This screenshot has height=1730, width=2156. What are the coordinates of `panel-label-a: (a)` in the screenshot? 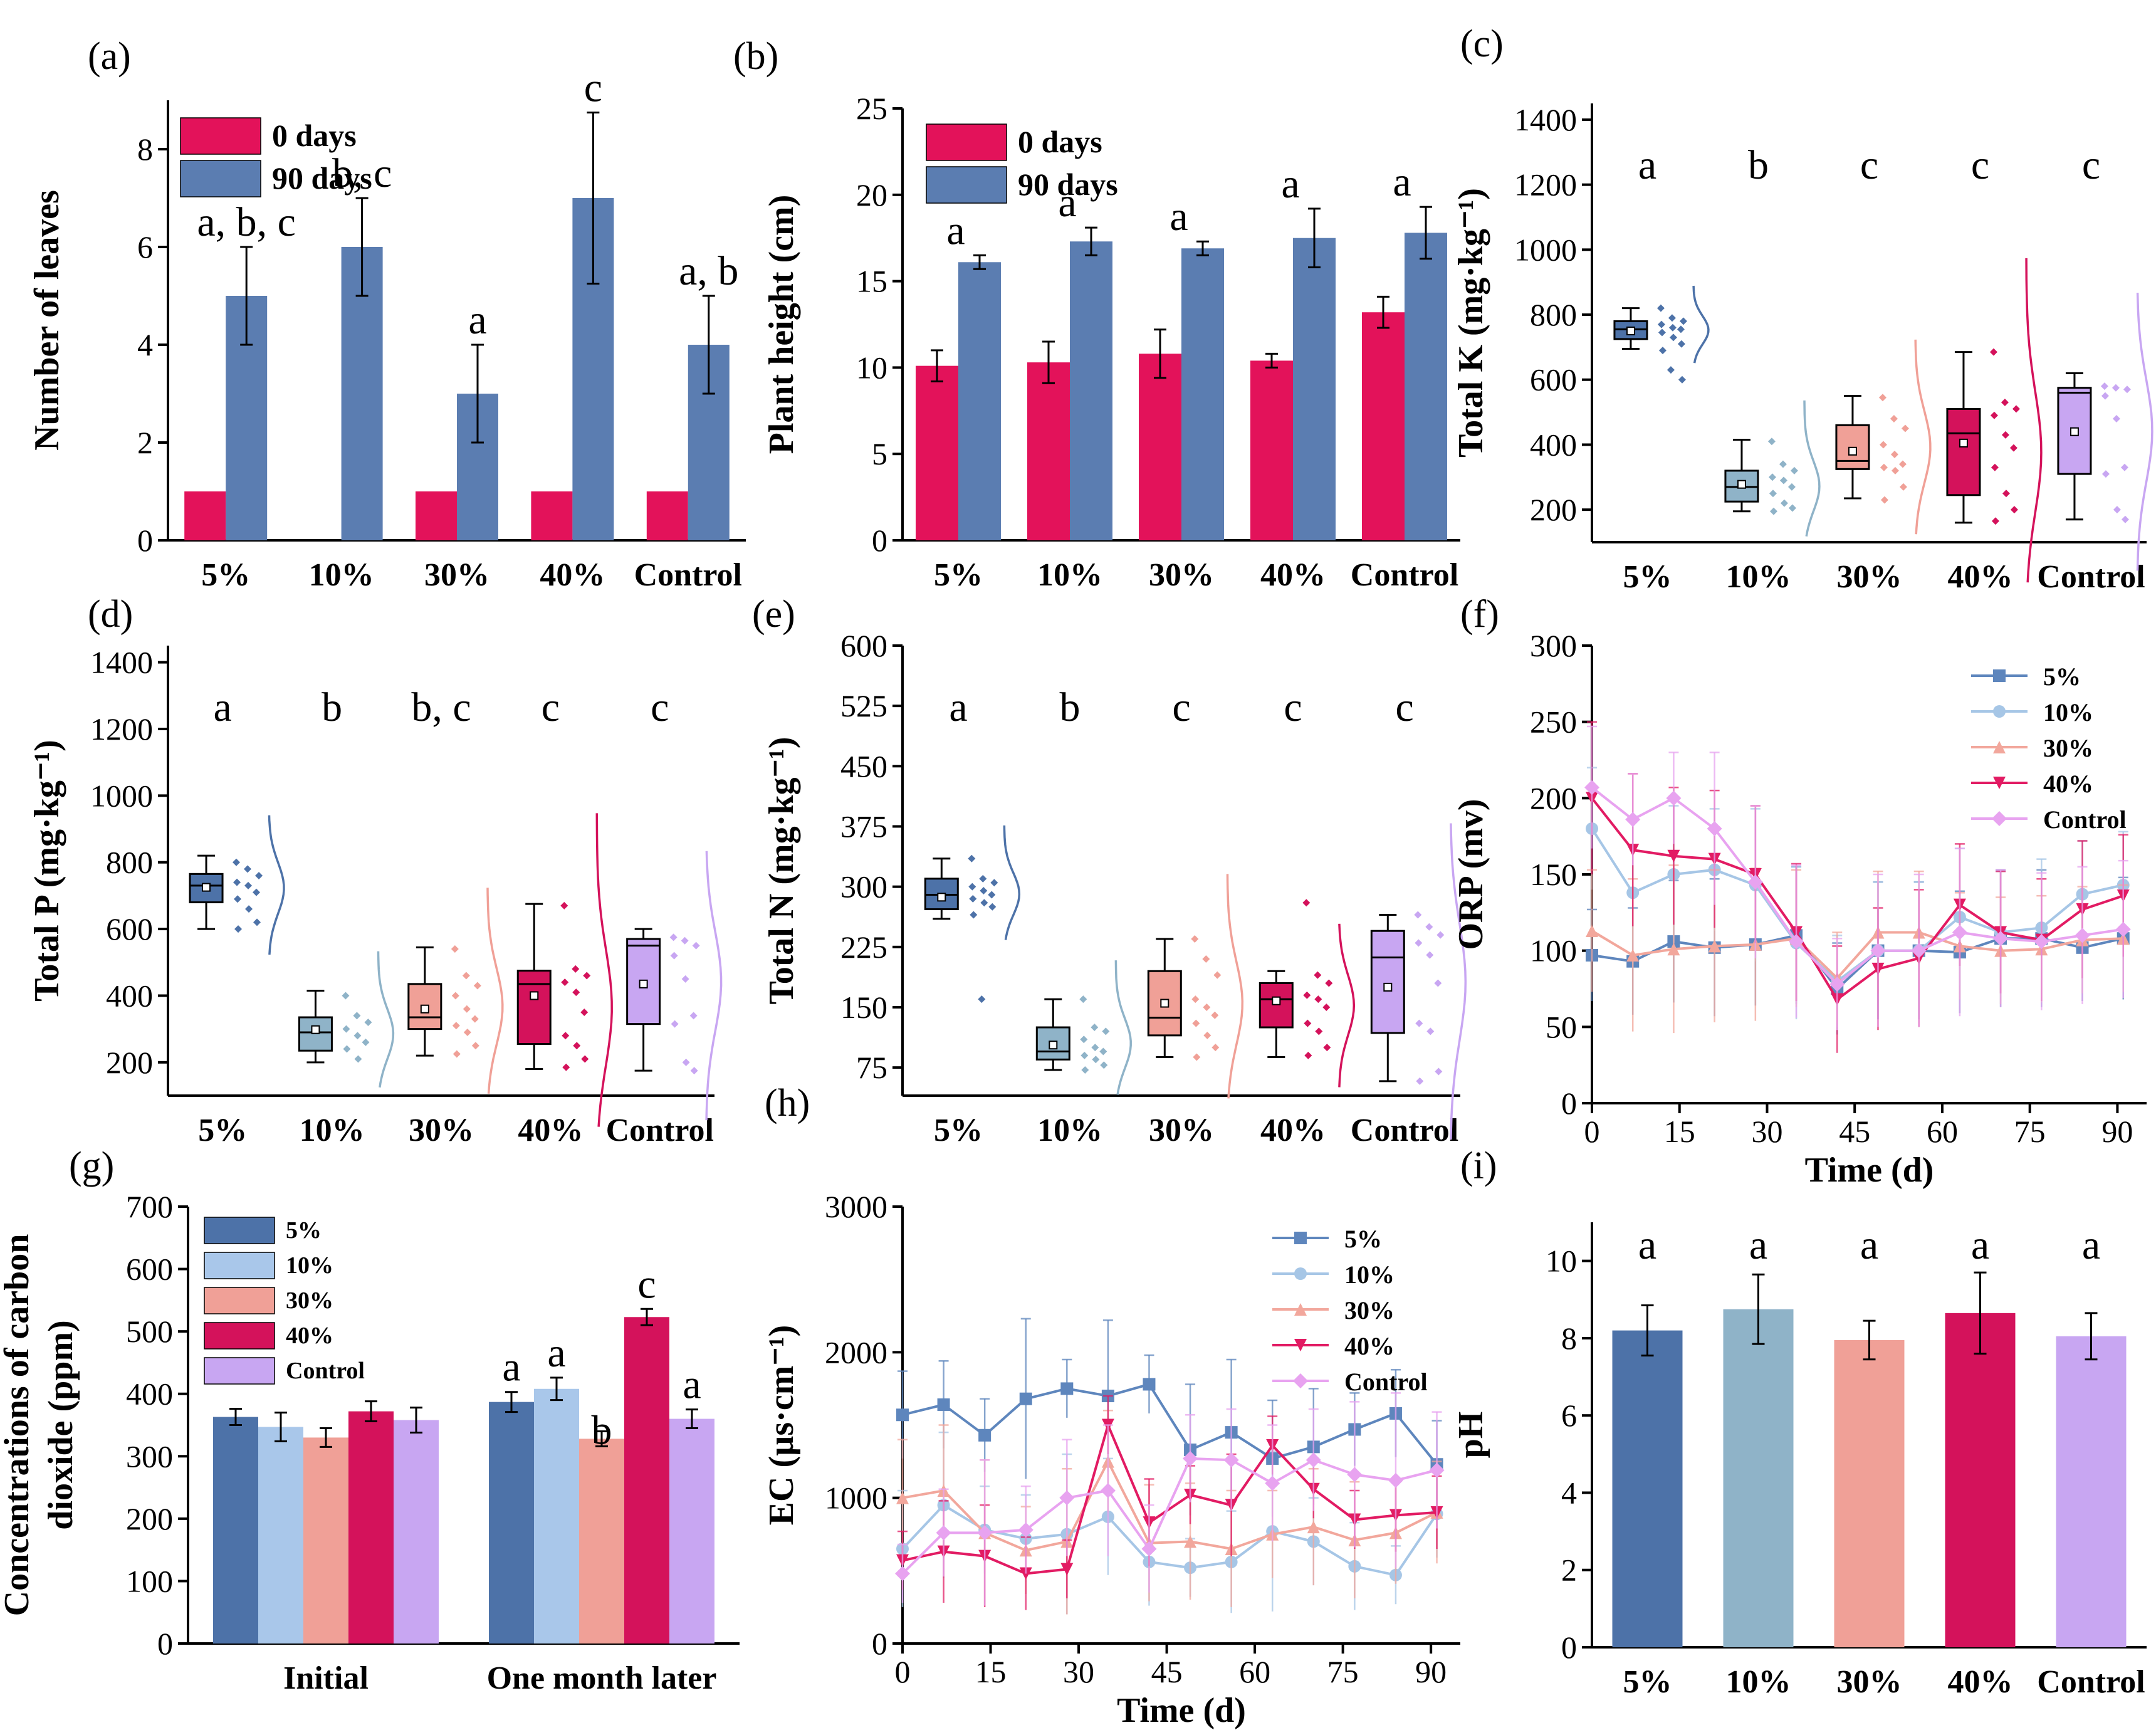 It's located at (109, 56).